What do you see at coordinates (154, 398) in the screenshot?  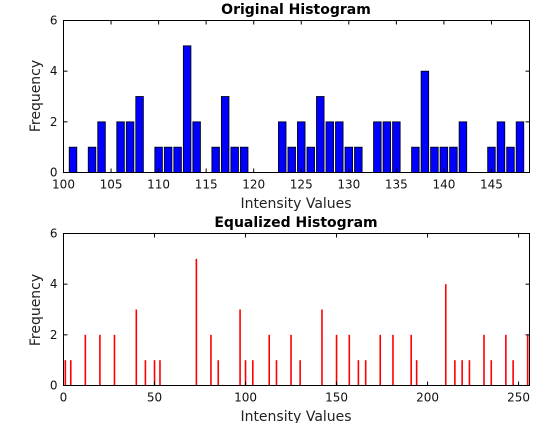 I see `equalized-x-tick-label: 50` at bounding box center [154, 398].